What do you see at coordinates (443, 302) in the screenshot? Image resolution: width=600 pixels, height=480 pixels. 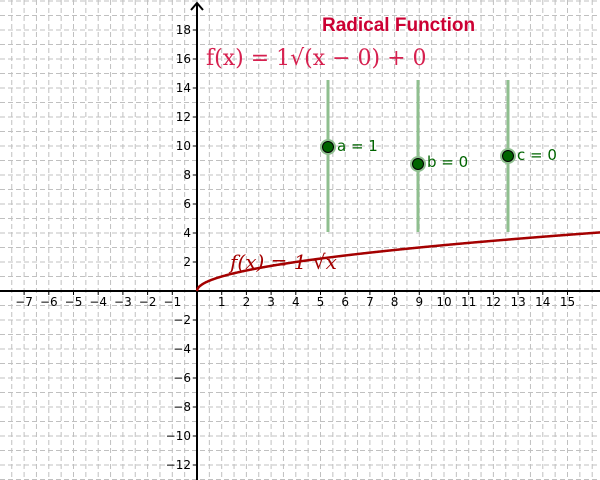 I see `x-tick-label: 10` at bounding box center [443, 302].